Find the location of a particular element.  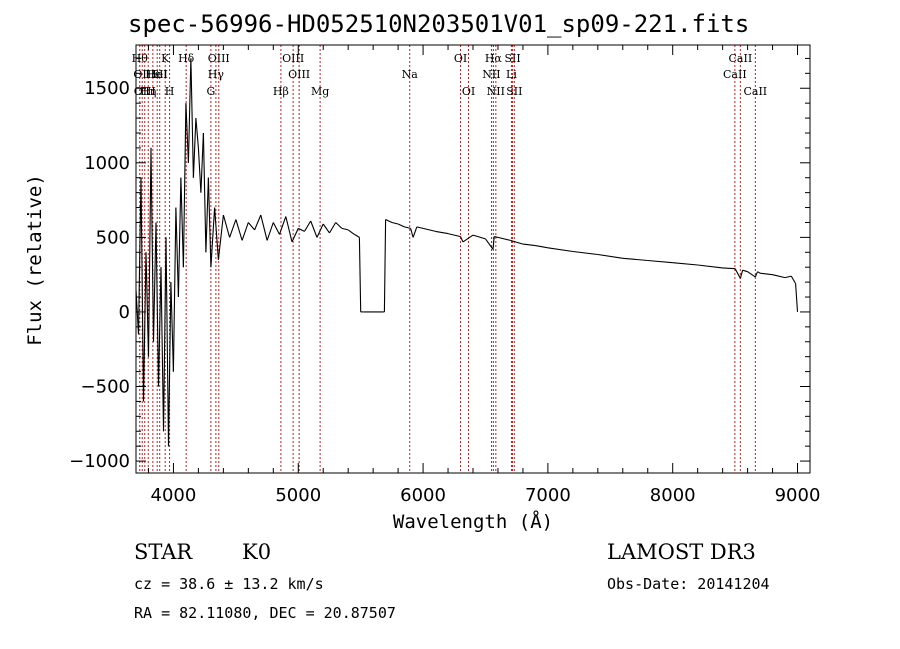

spectral-line-label: H is located at coordinates (170, 91).